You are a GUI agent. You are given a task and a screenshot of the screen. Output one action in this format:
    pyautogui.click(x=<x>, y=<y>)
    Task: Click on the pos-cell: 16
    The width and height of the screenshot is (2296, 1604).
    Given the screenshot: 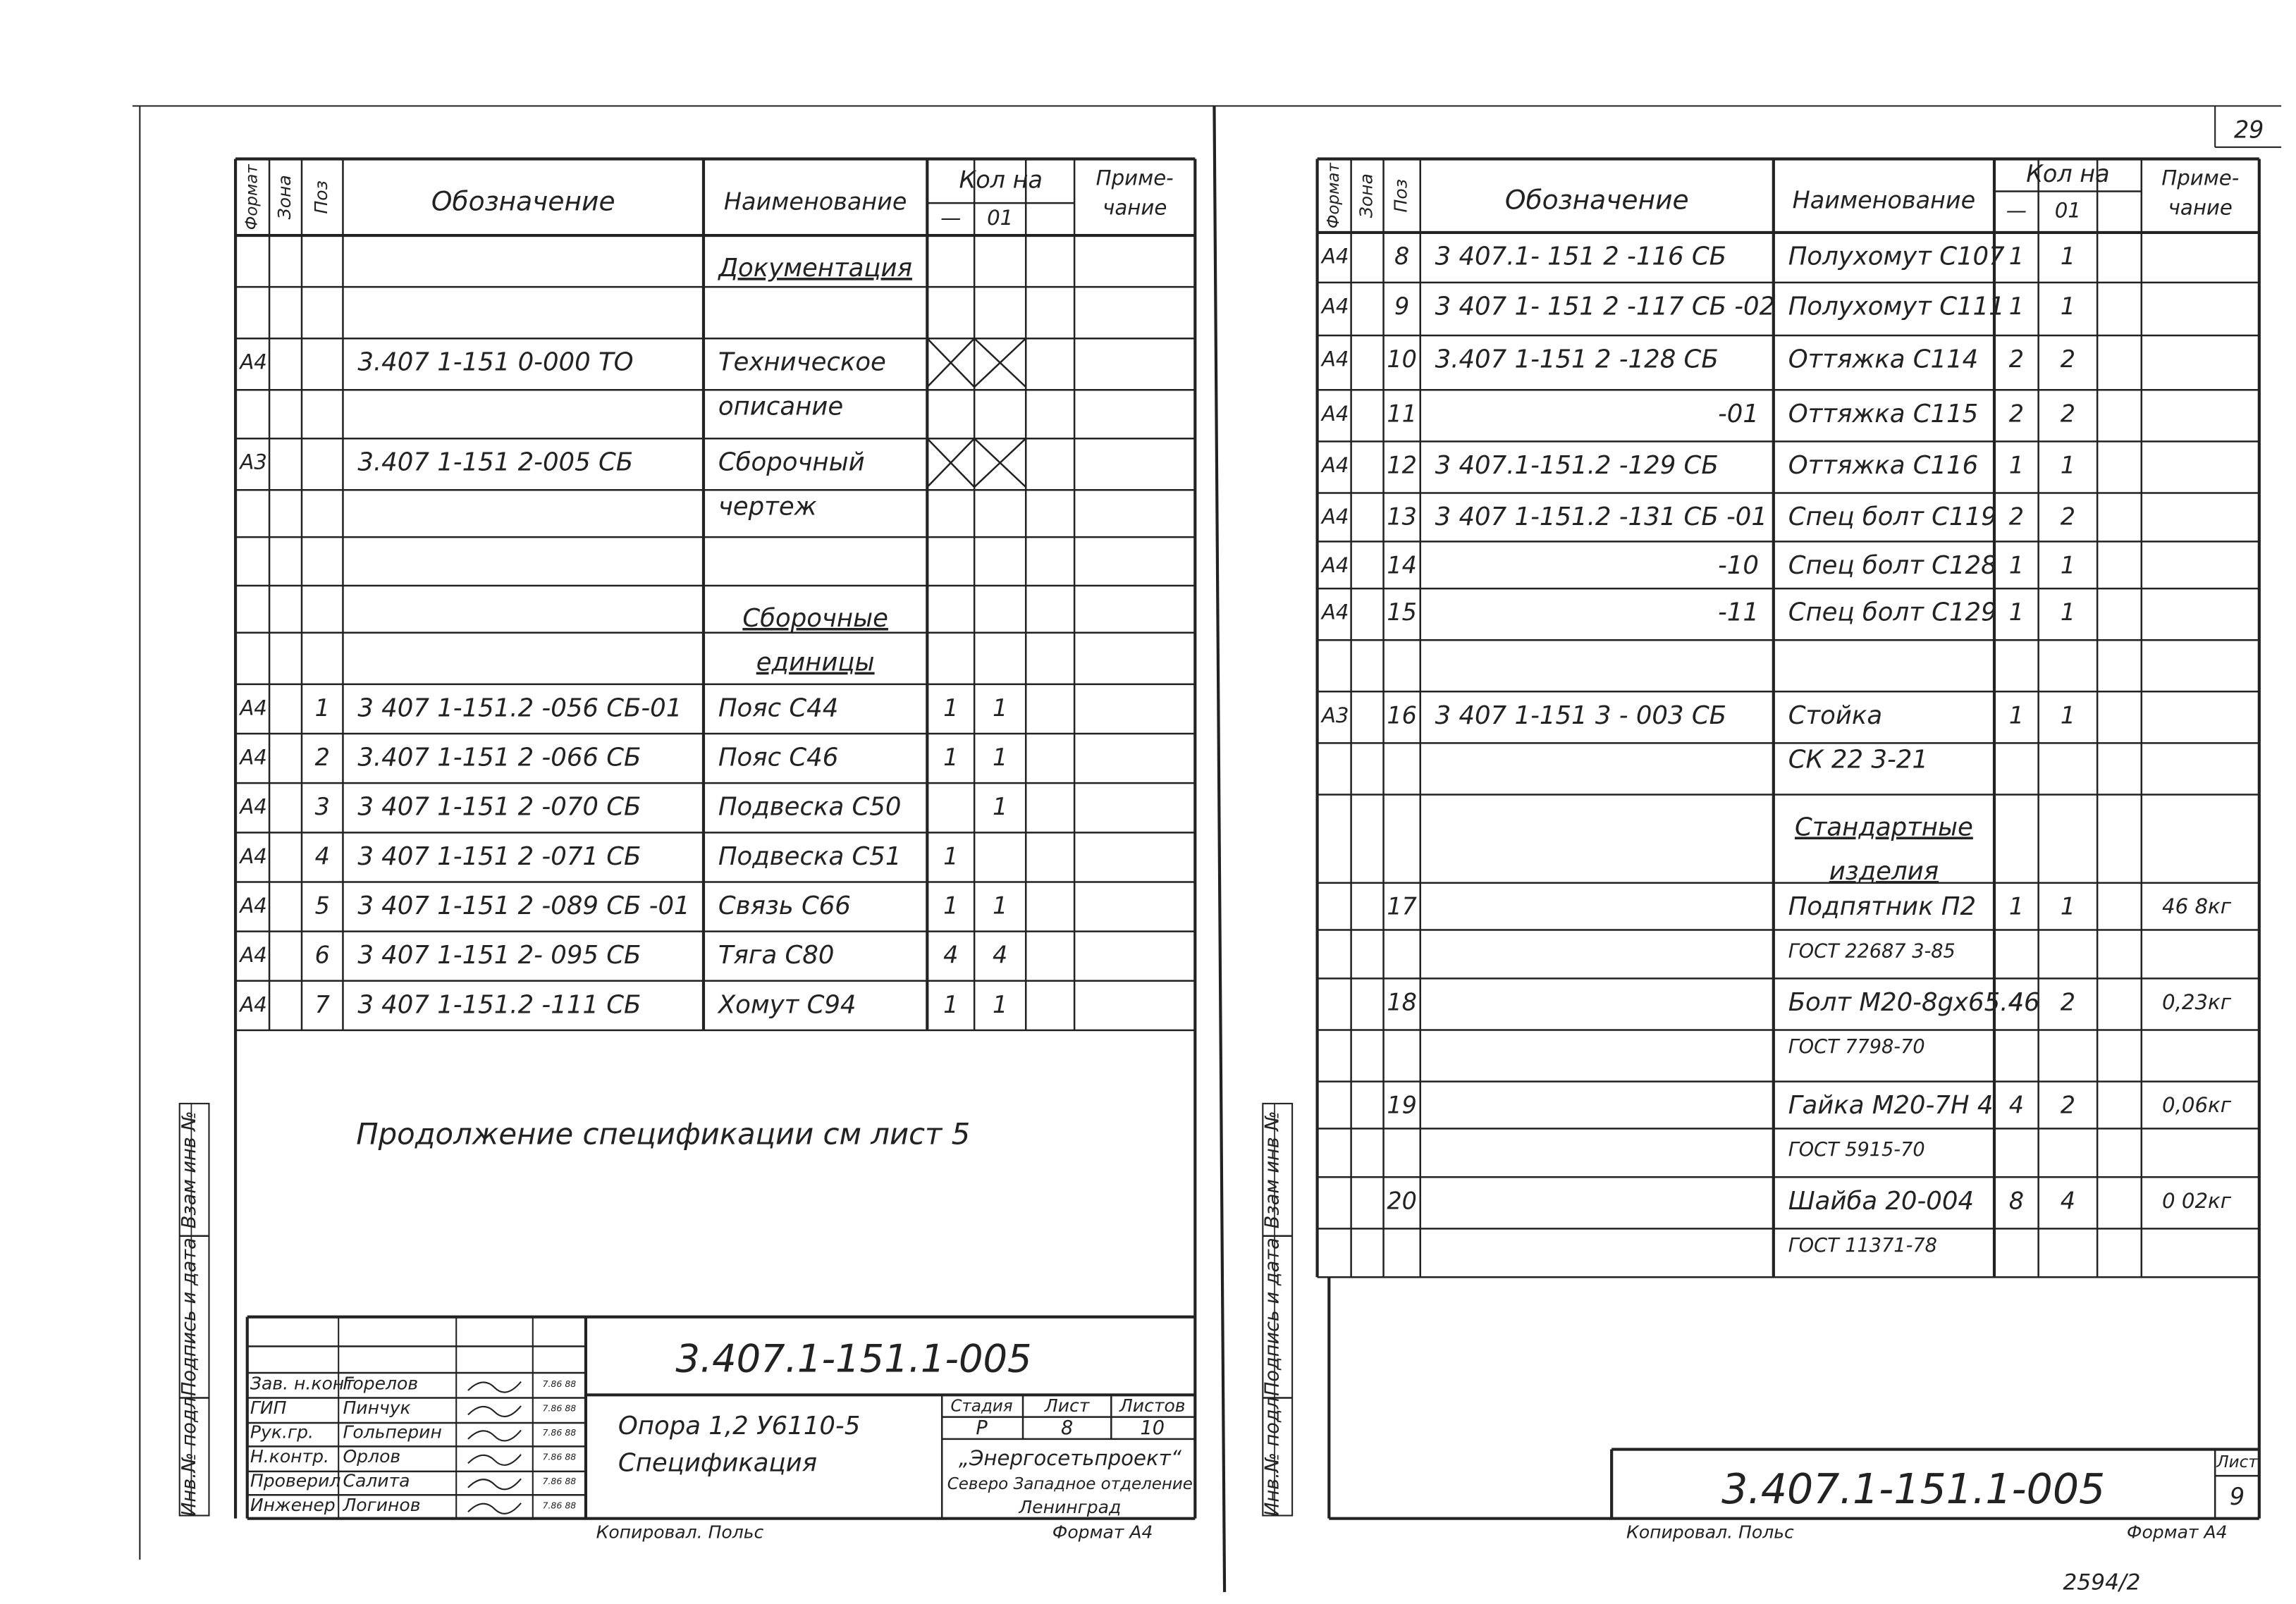 What is the action you would take?
    pyautogui.click(x=1401, y=715)
    